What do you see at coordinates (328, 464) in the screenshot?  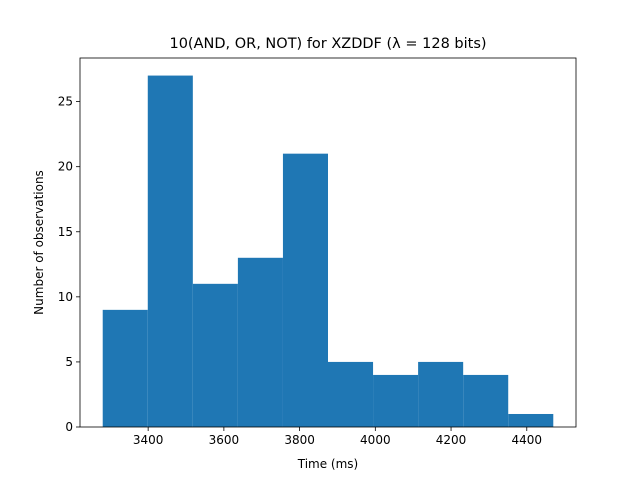 I see `x-axis-label: Time (ms)` at bounding box center [328, 464].